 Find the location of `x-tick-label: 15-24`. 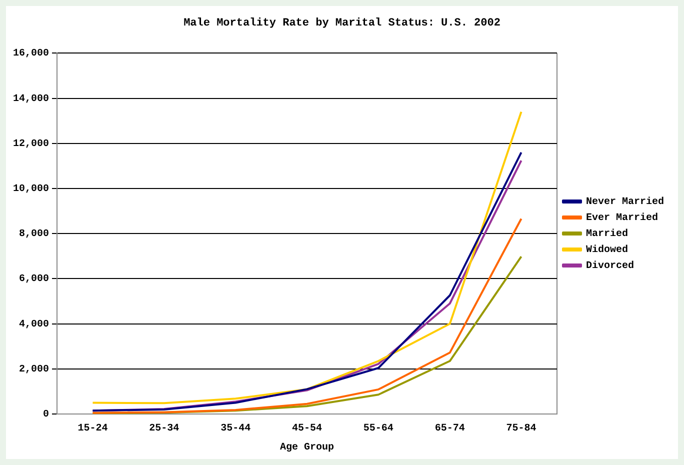

x-tick-label: 15-24 is located at coordinates (93, 429).